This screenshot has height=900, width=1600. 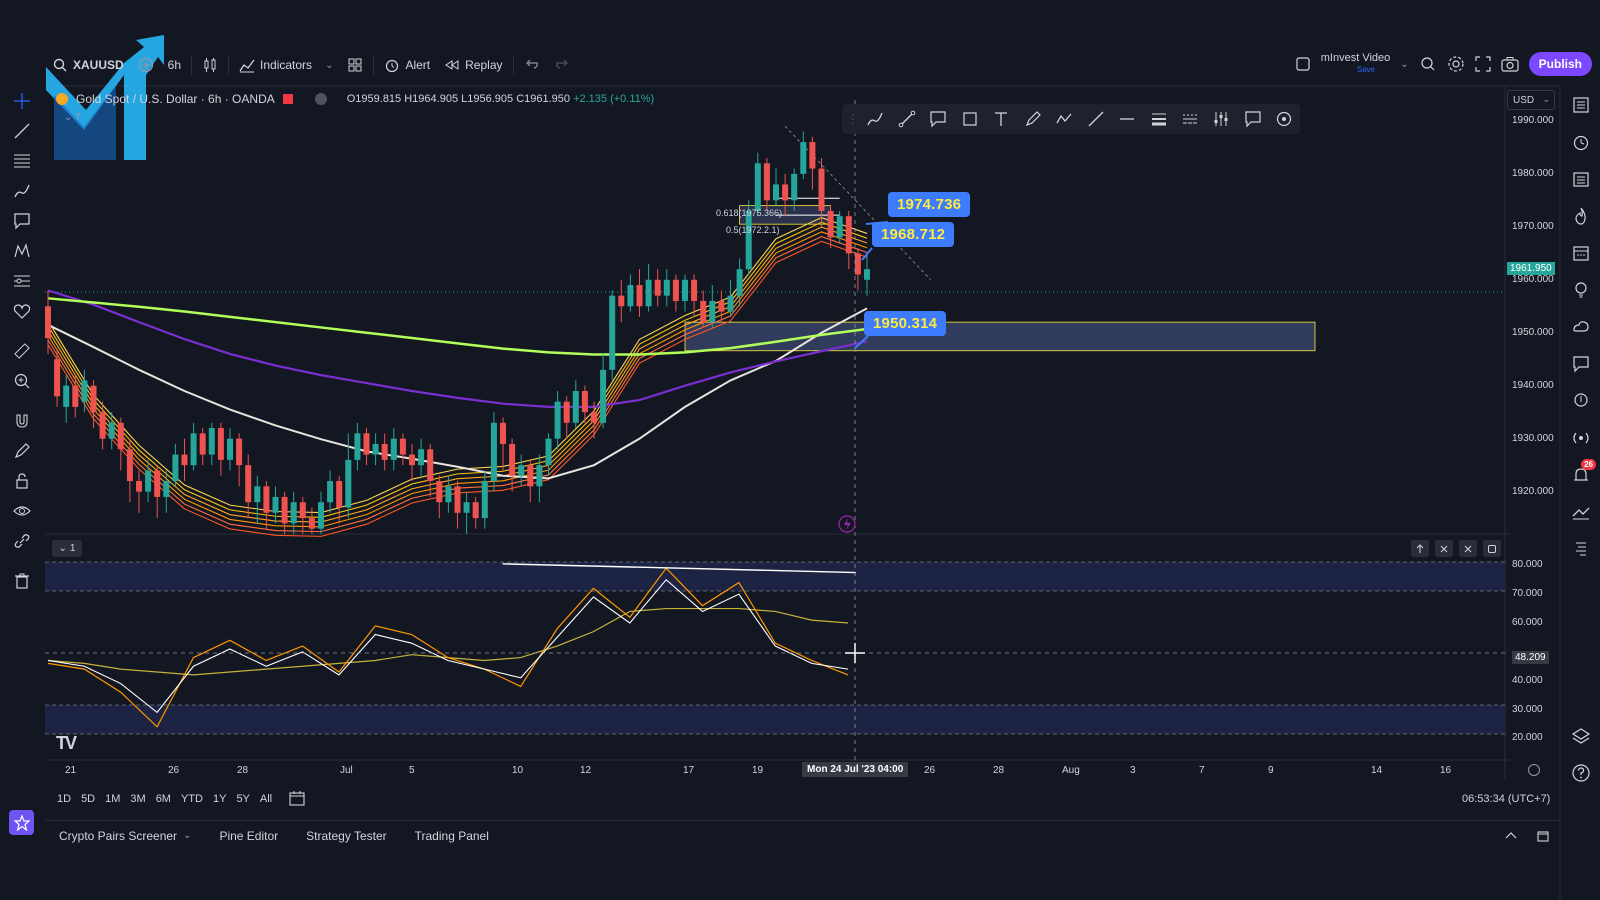 What do you see at coordinates (248, 836) in the screenshot?
I see `tab-pine-editor: Pine Editor` at bounding box center [248, 836].